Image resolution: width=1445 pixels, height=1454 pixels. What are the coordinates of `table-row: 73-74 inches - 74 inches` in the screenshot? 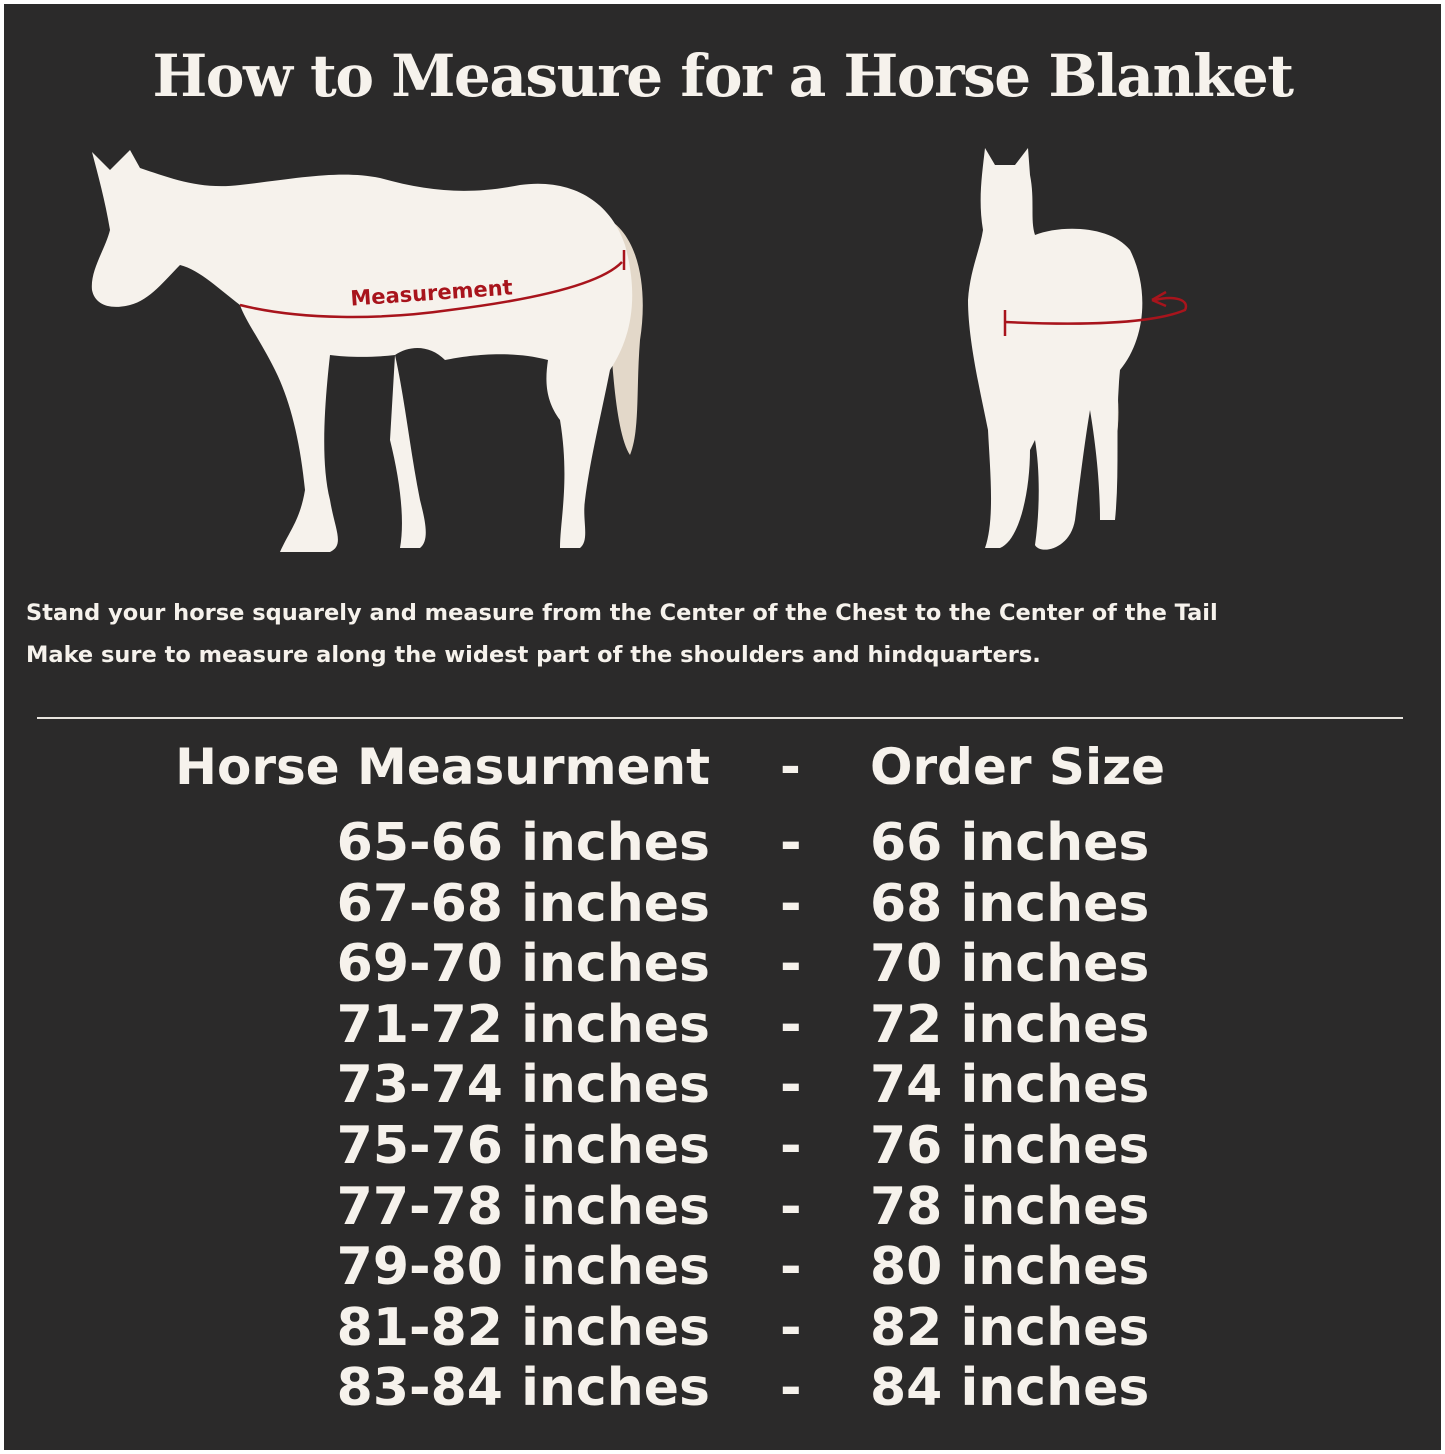 It's located at (722, 1085).